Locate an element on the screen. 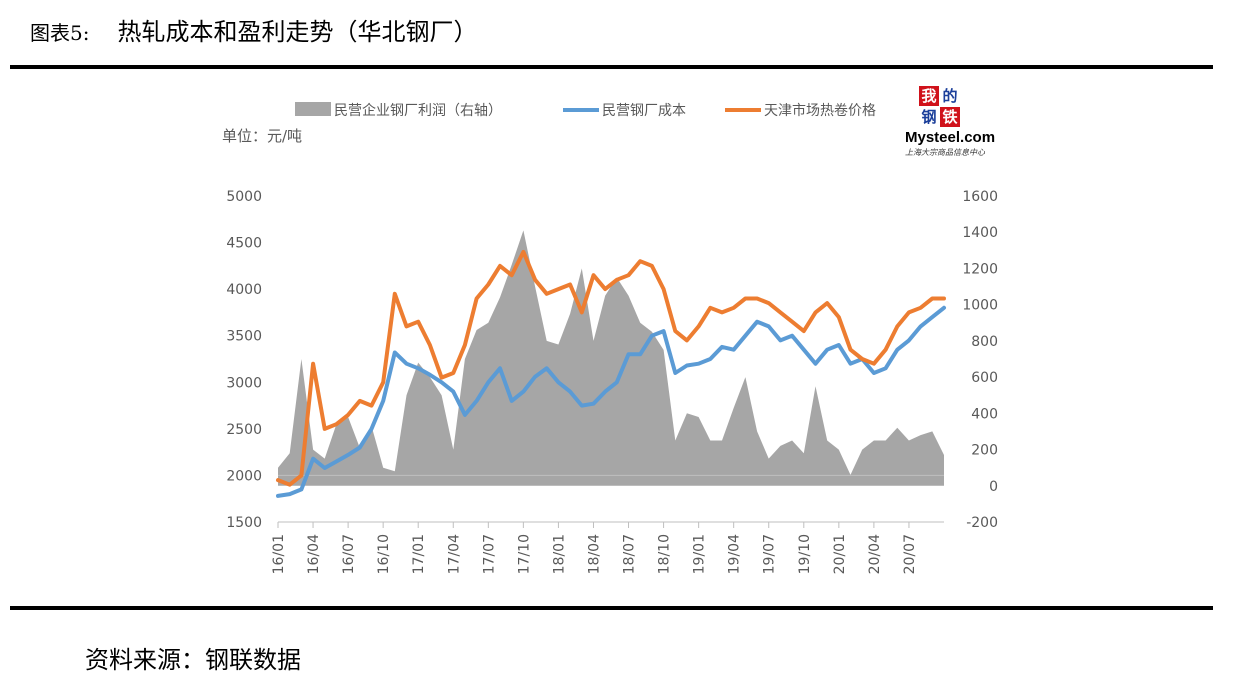 The height and width of the screenshot is (684, 1233). x-tick-label: 19/04 is located at coordinates (735, 554).